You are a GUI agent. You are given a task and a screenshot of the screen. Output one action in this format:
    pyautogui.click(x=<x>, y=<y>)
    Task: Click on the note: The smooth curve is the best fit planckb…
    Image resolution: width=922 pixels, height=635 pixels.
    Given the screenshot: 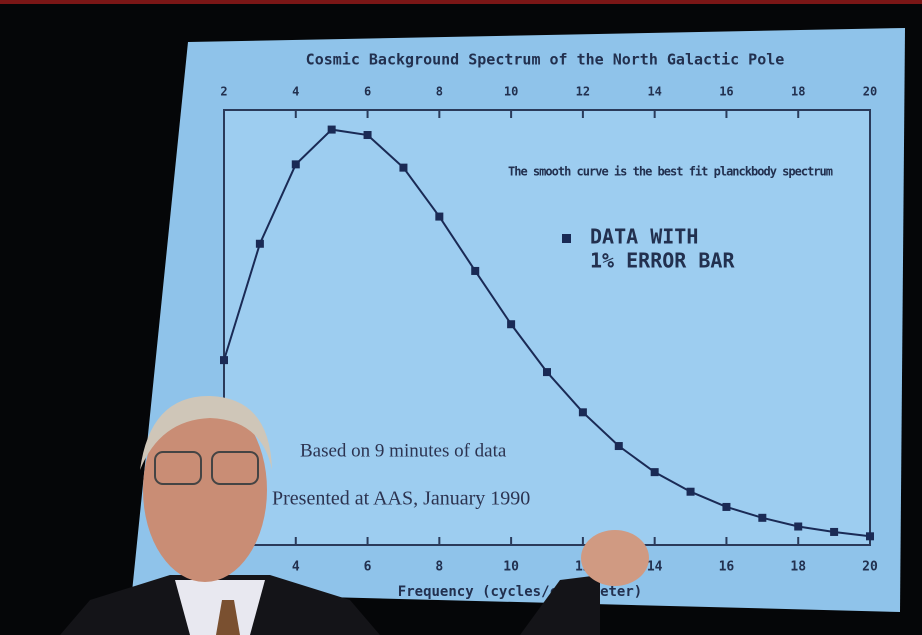 What is the action you would take?
    pyautogui.click(x=670, y=172)
    